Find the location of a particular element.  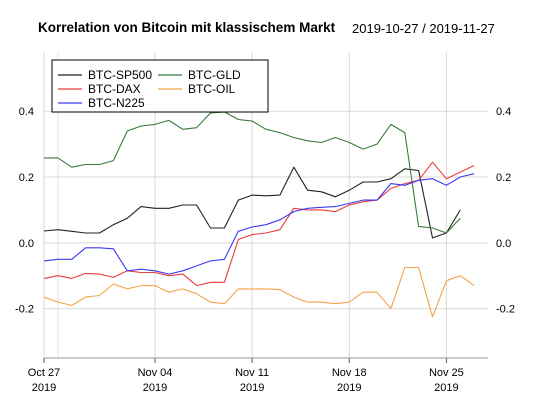

y-tick-label-left: 0.2 is located at coordinates (26, 178).